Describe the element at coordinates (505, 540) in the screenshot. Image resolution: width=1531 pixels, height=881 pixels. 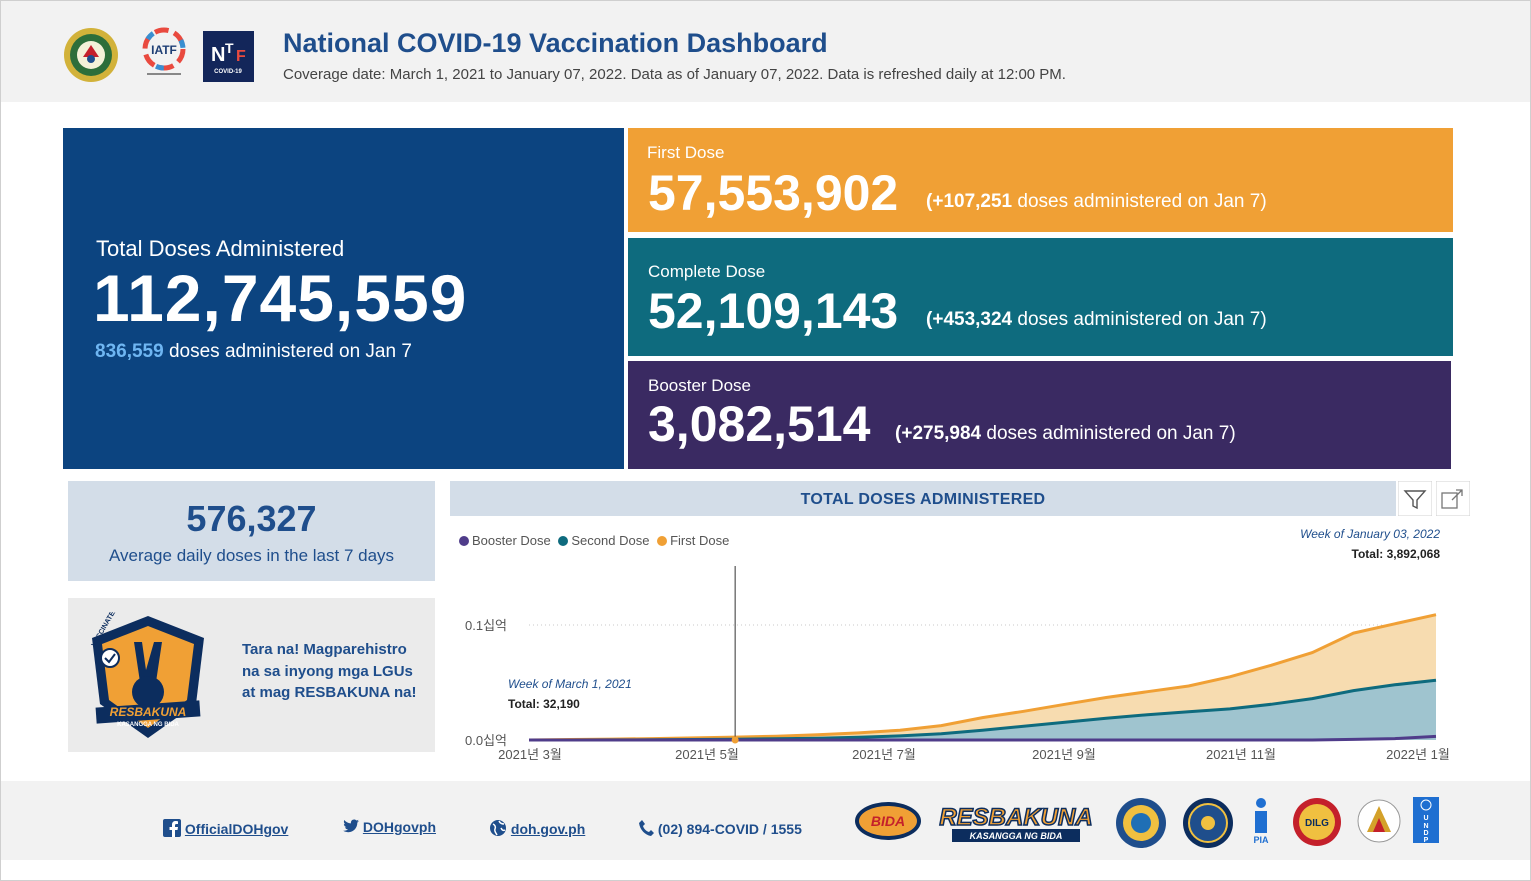
I see `legend-item-booster: Booster Dose` at that location.